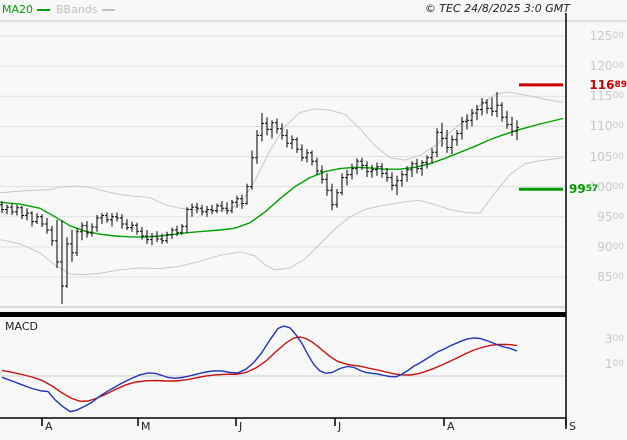 This screenshot has height=440, width=627. I want to click on legend-item-bbands: BBands, so click(85, 9).